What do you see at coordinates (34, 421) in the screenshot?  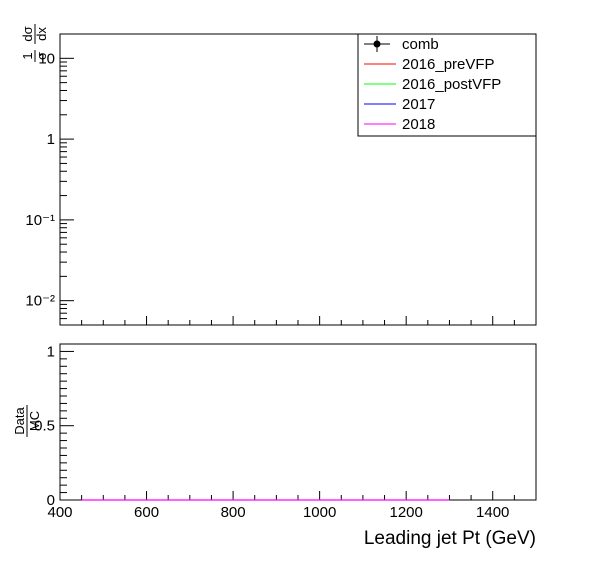 I see `ratio-ylabel-denominator: MC` at bounding box center [34, 421].